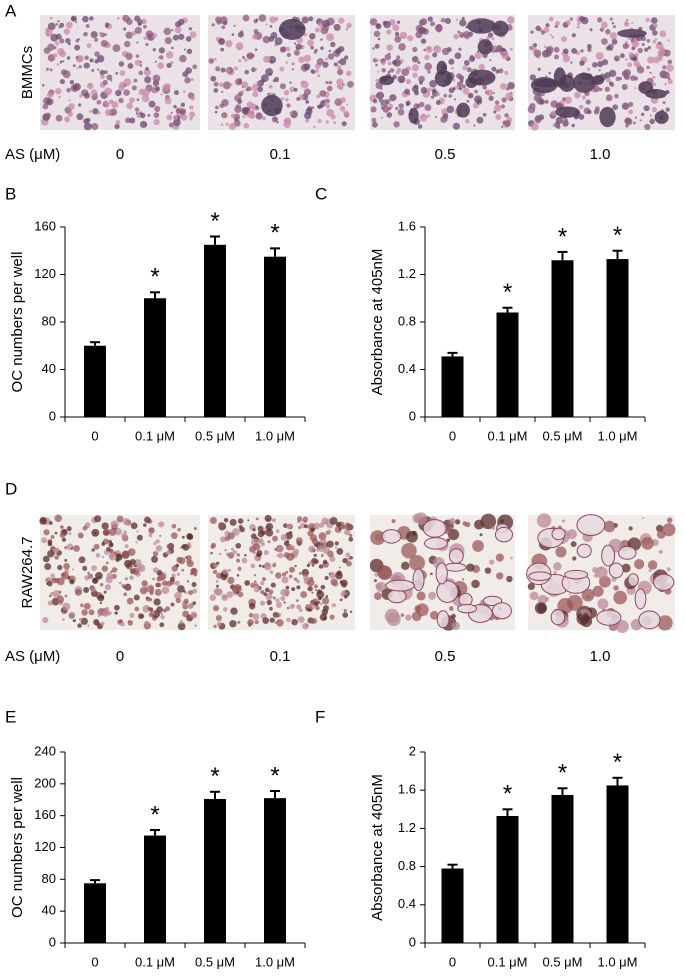  I want to click on x-tick-label: 1.0 μM, so click(275, 435).